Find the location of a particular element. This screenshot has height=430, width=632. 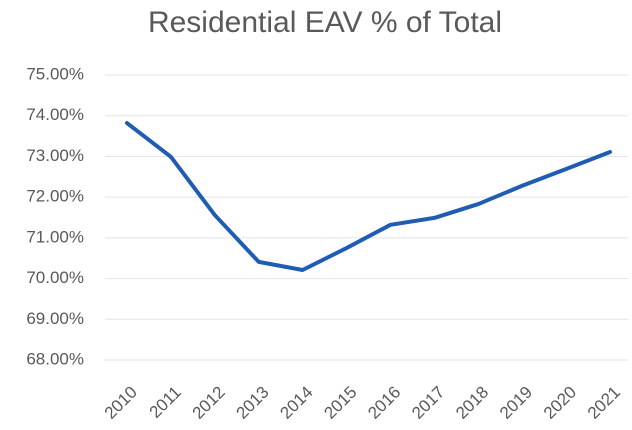

chart-title: Residential EAV % of Total is located at coordinates (325, 22).